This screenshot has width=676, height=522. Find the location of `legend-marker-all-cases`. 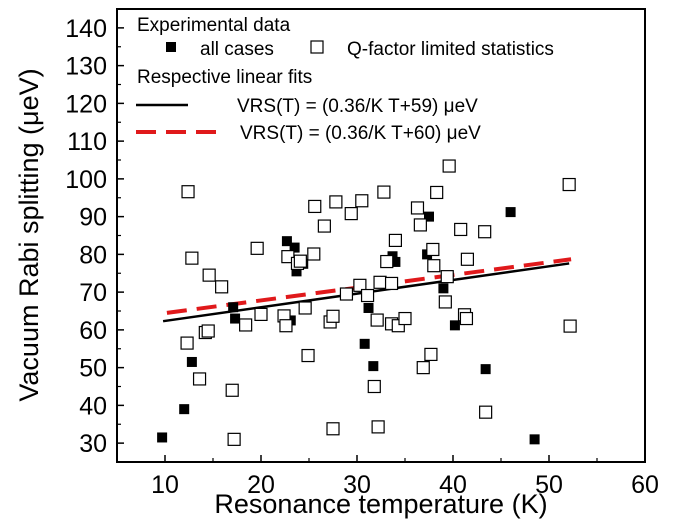

legend-marker-all-cases is located at coordinates (171, 47).